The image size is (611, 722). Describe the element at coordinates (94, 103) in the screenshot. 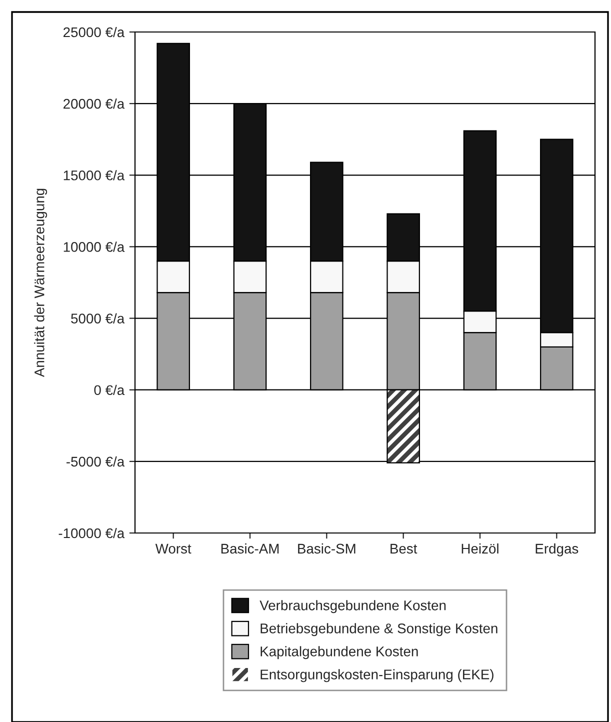

I see `y-tick-label: 20000 €/a` at that location.